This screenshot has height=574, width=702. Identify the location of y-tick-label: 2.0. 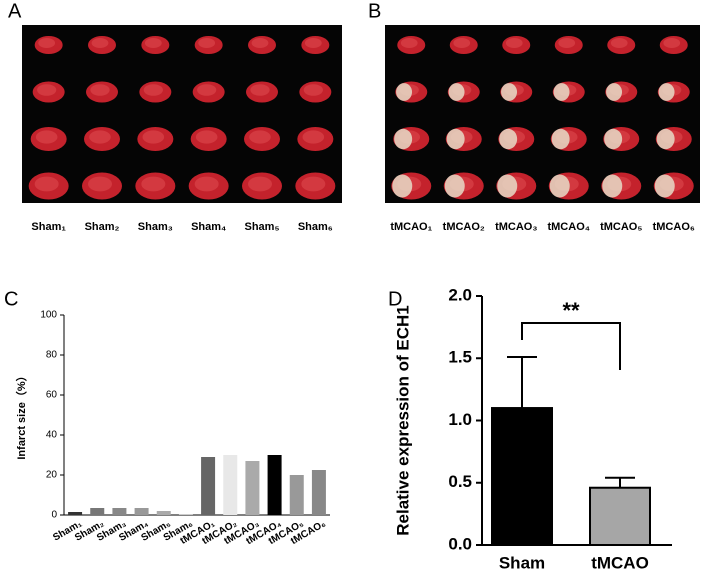
(460, 294).